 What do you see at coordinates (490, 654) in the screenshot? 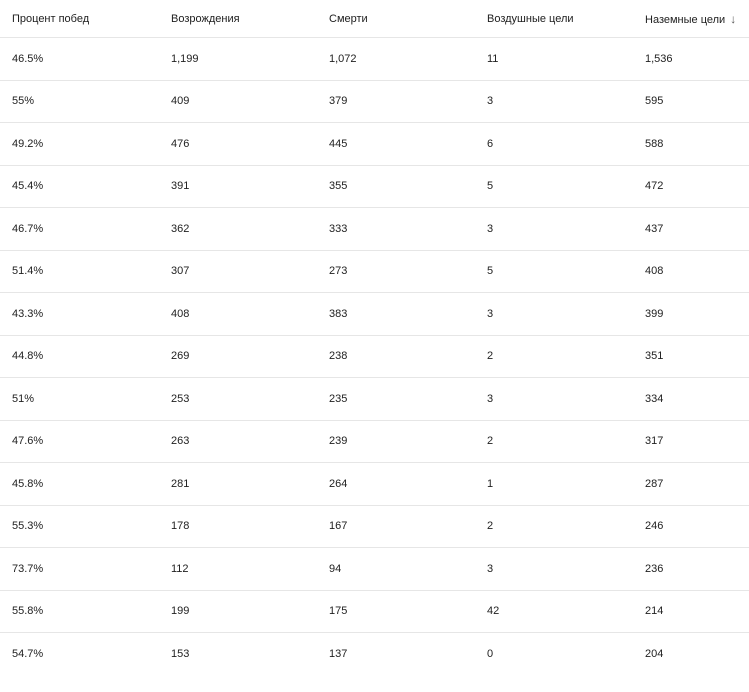
I see `cell-air-targets: 0` at bounding box center [490, 654].